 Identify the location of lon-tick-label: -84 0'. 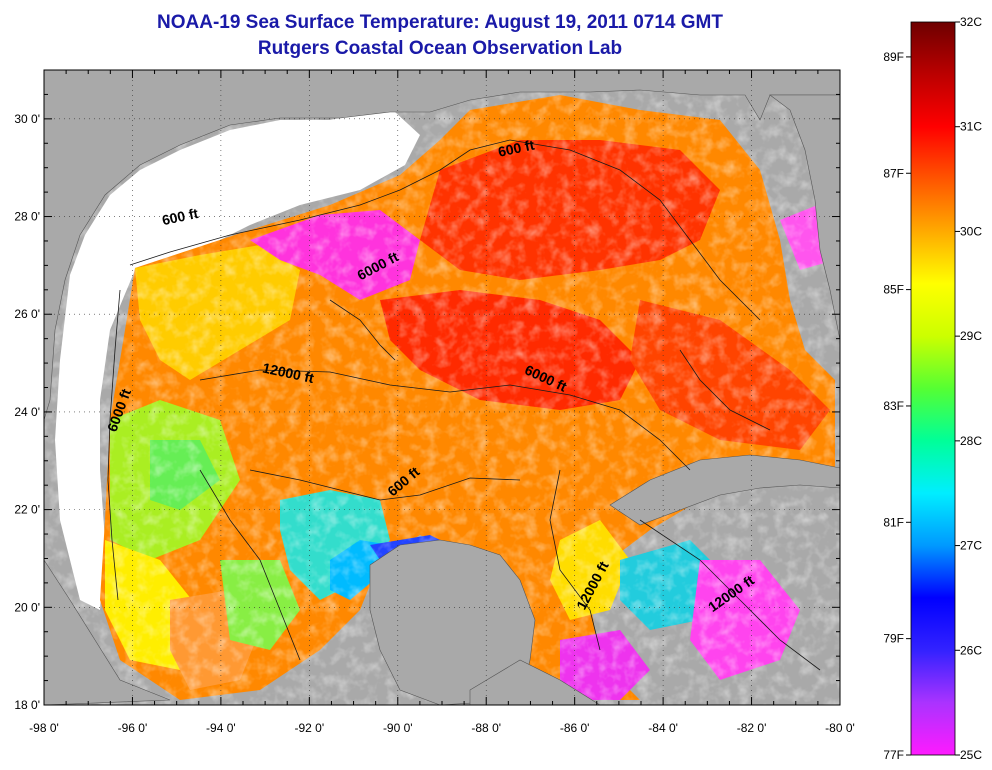
(663, 728).